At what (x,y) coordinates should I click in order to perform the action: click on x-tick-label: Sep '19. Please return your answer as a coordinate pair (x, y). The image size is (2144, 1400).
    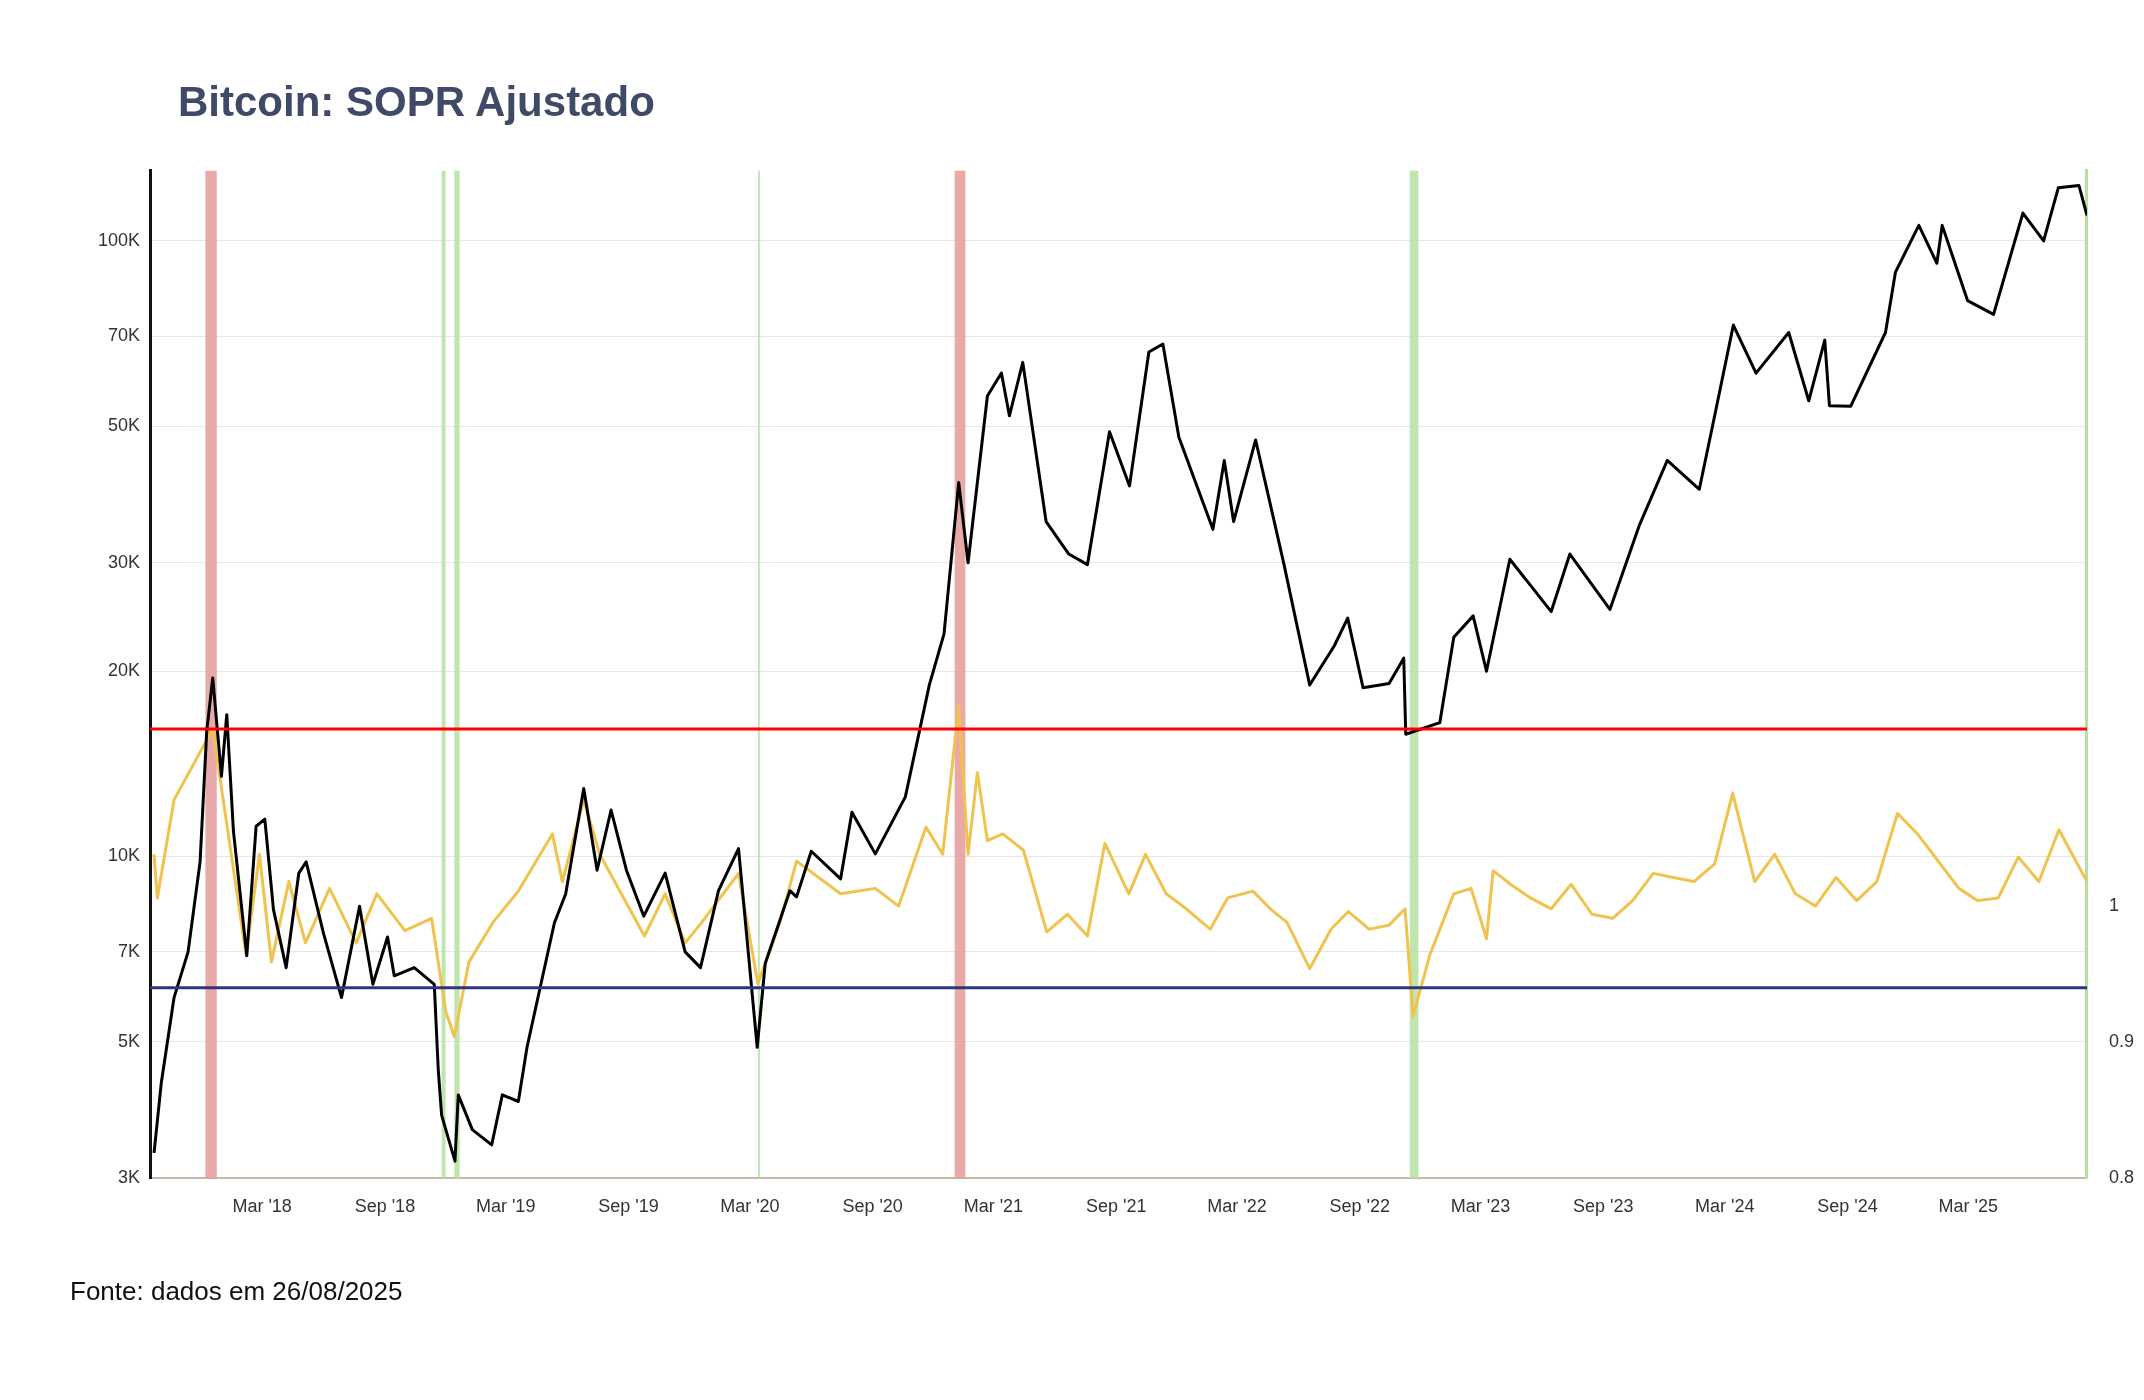
    Looking at the image, I should click on (628, 1206).